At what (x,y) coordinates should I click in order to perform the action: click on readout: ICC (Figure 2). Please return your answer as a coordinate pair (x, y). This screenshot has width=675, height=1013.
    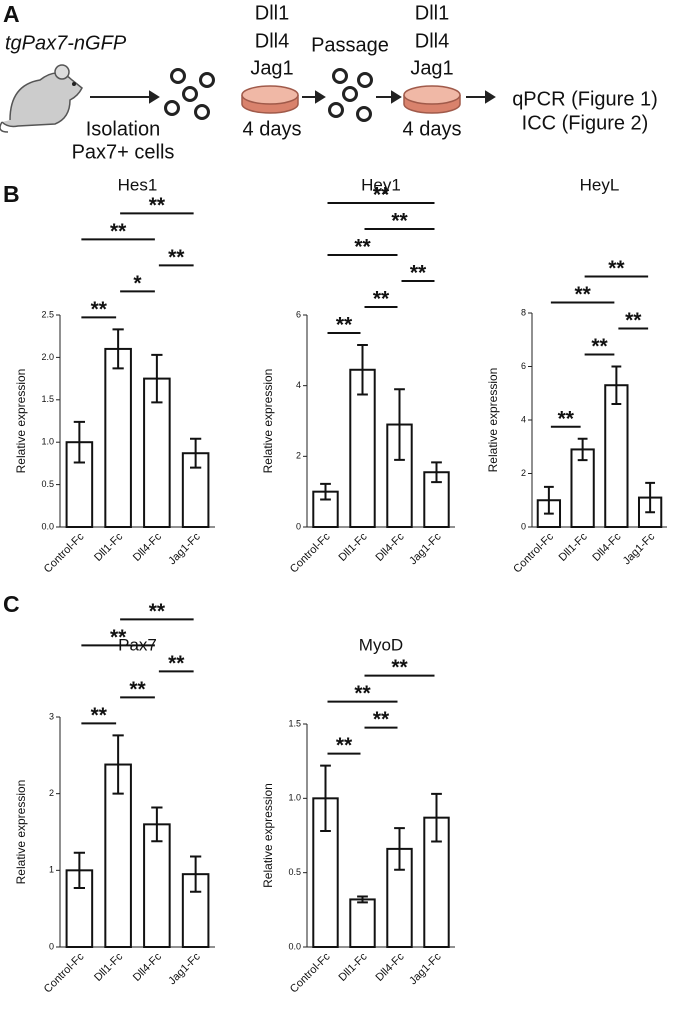
    Looking at the image, I should click on (585, 123).